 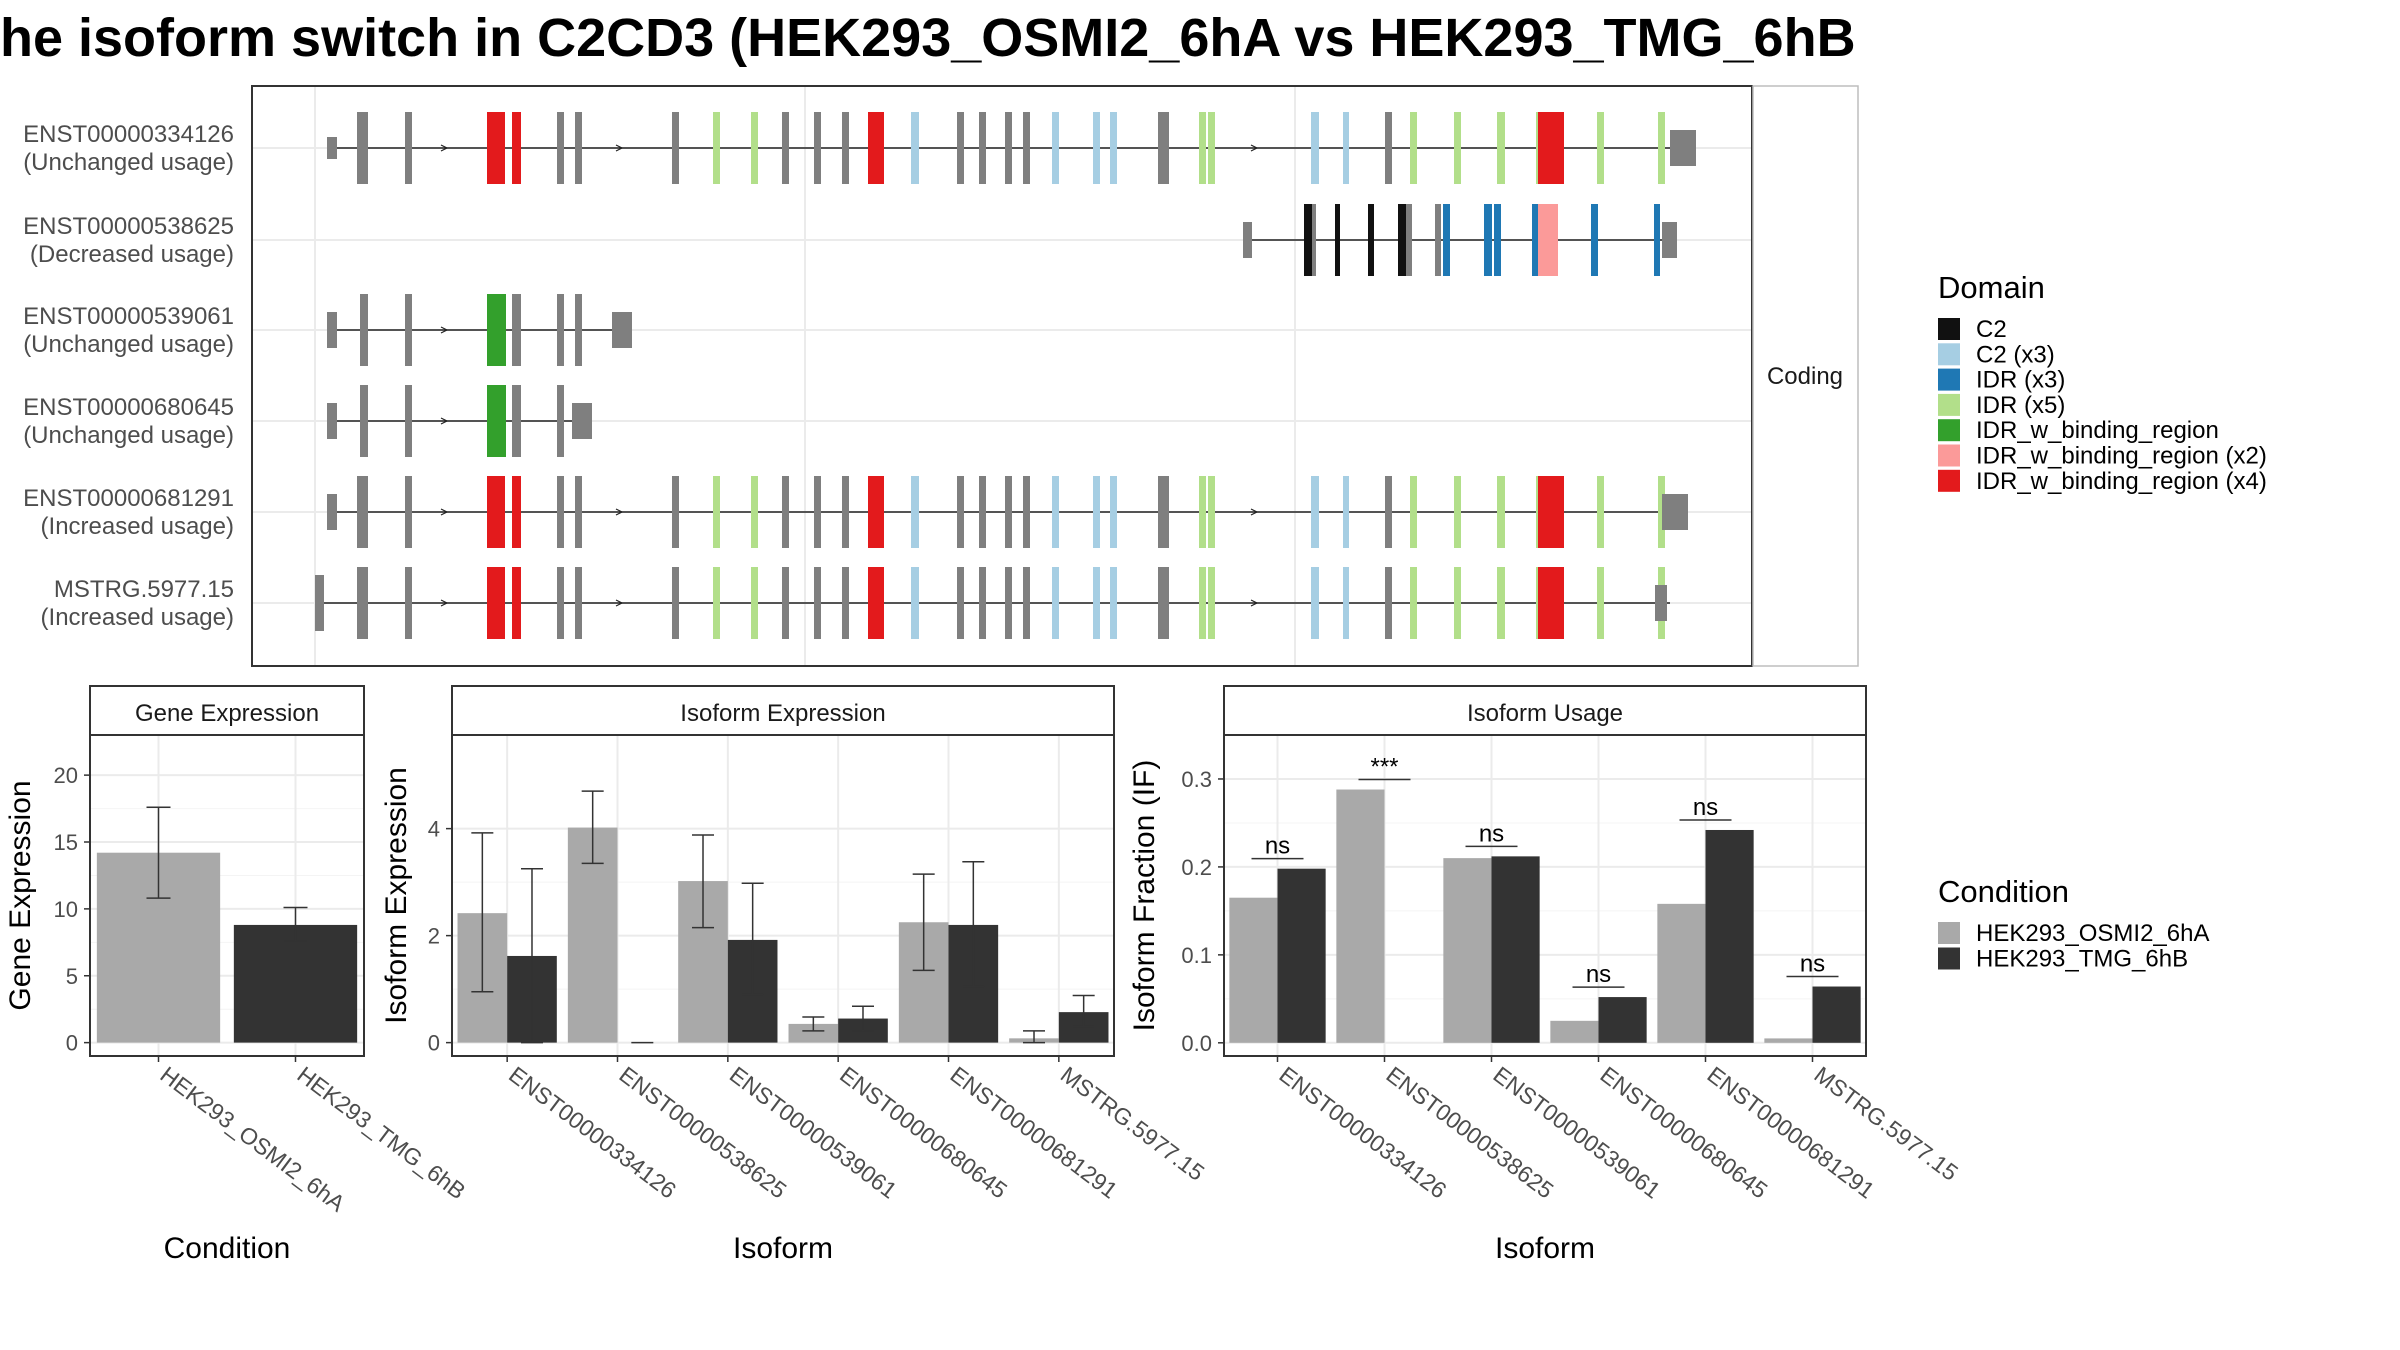 I want to click on bar-cond-b, so click(x=1729, y=936).